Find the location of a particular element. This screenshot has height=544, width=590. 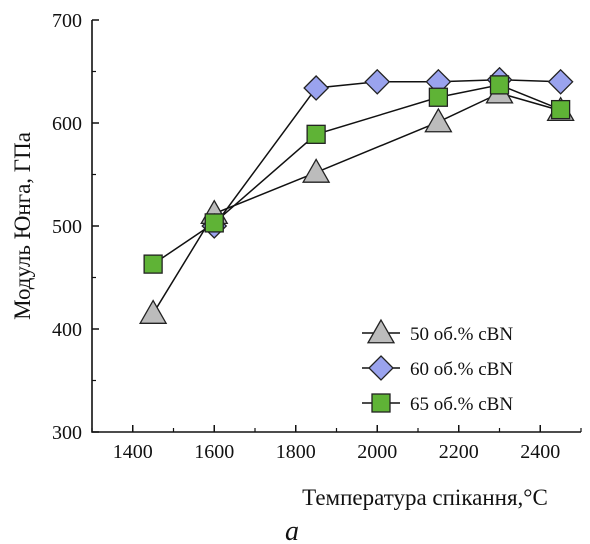

x-tick-label: 1400 is located at coordinates (133, 452).